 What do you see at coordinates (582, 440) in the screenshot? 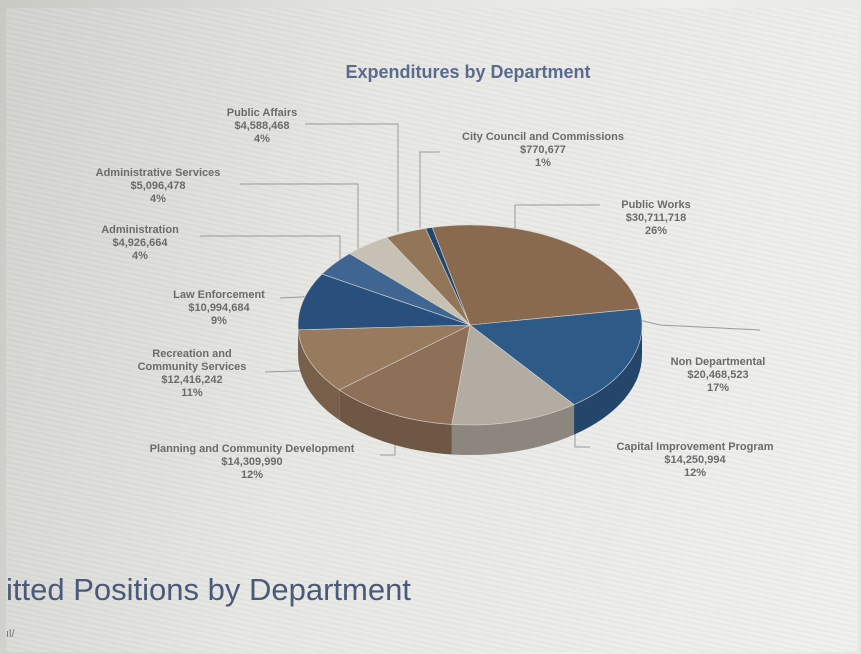
I see `leader-line-capital-improvement-program` at bounding box center [582, 440].